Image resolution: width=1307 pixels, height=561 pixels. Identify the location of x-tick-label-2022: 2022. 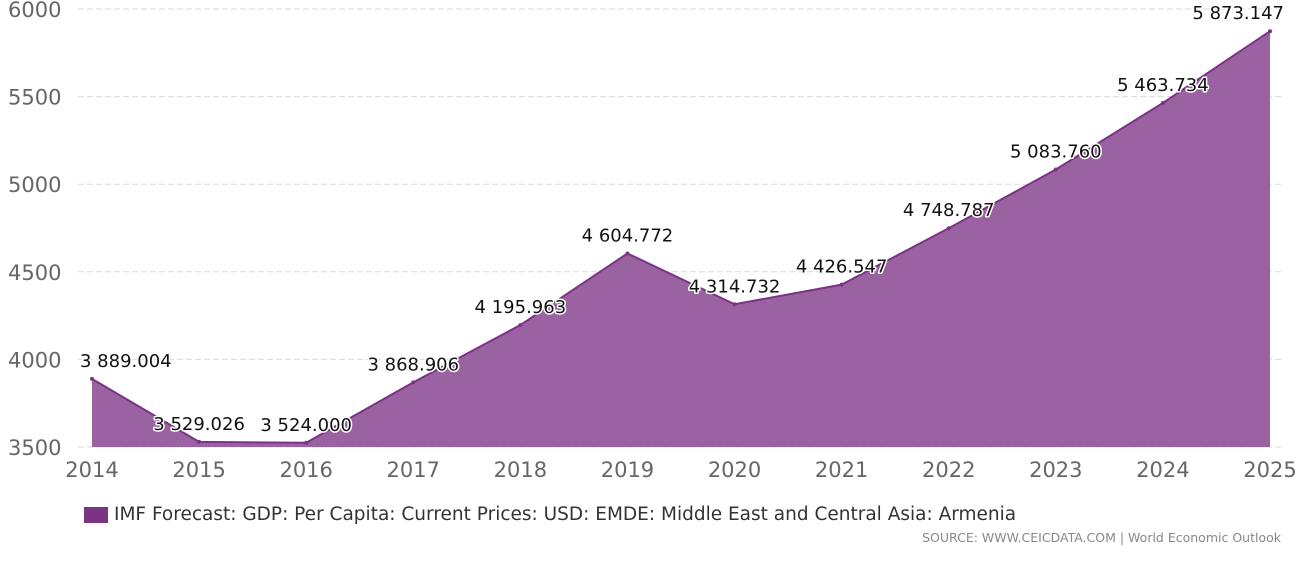
(948, 470).